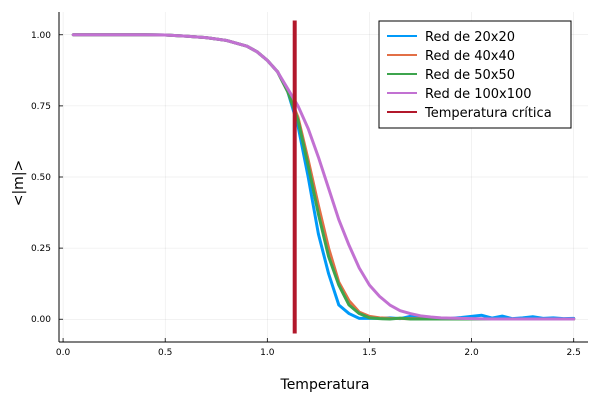  I want to click on x-tick-label-5: 2.5, so click(574, 353).